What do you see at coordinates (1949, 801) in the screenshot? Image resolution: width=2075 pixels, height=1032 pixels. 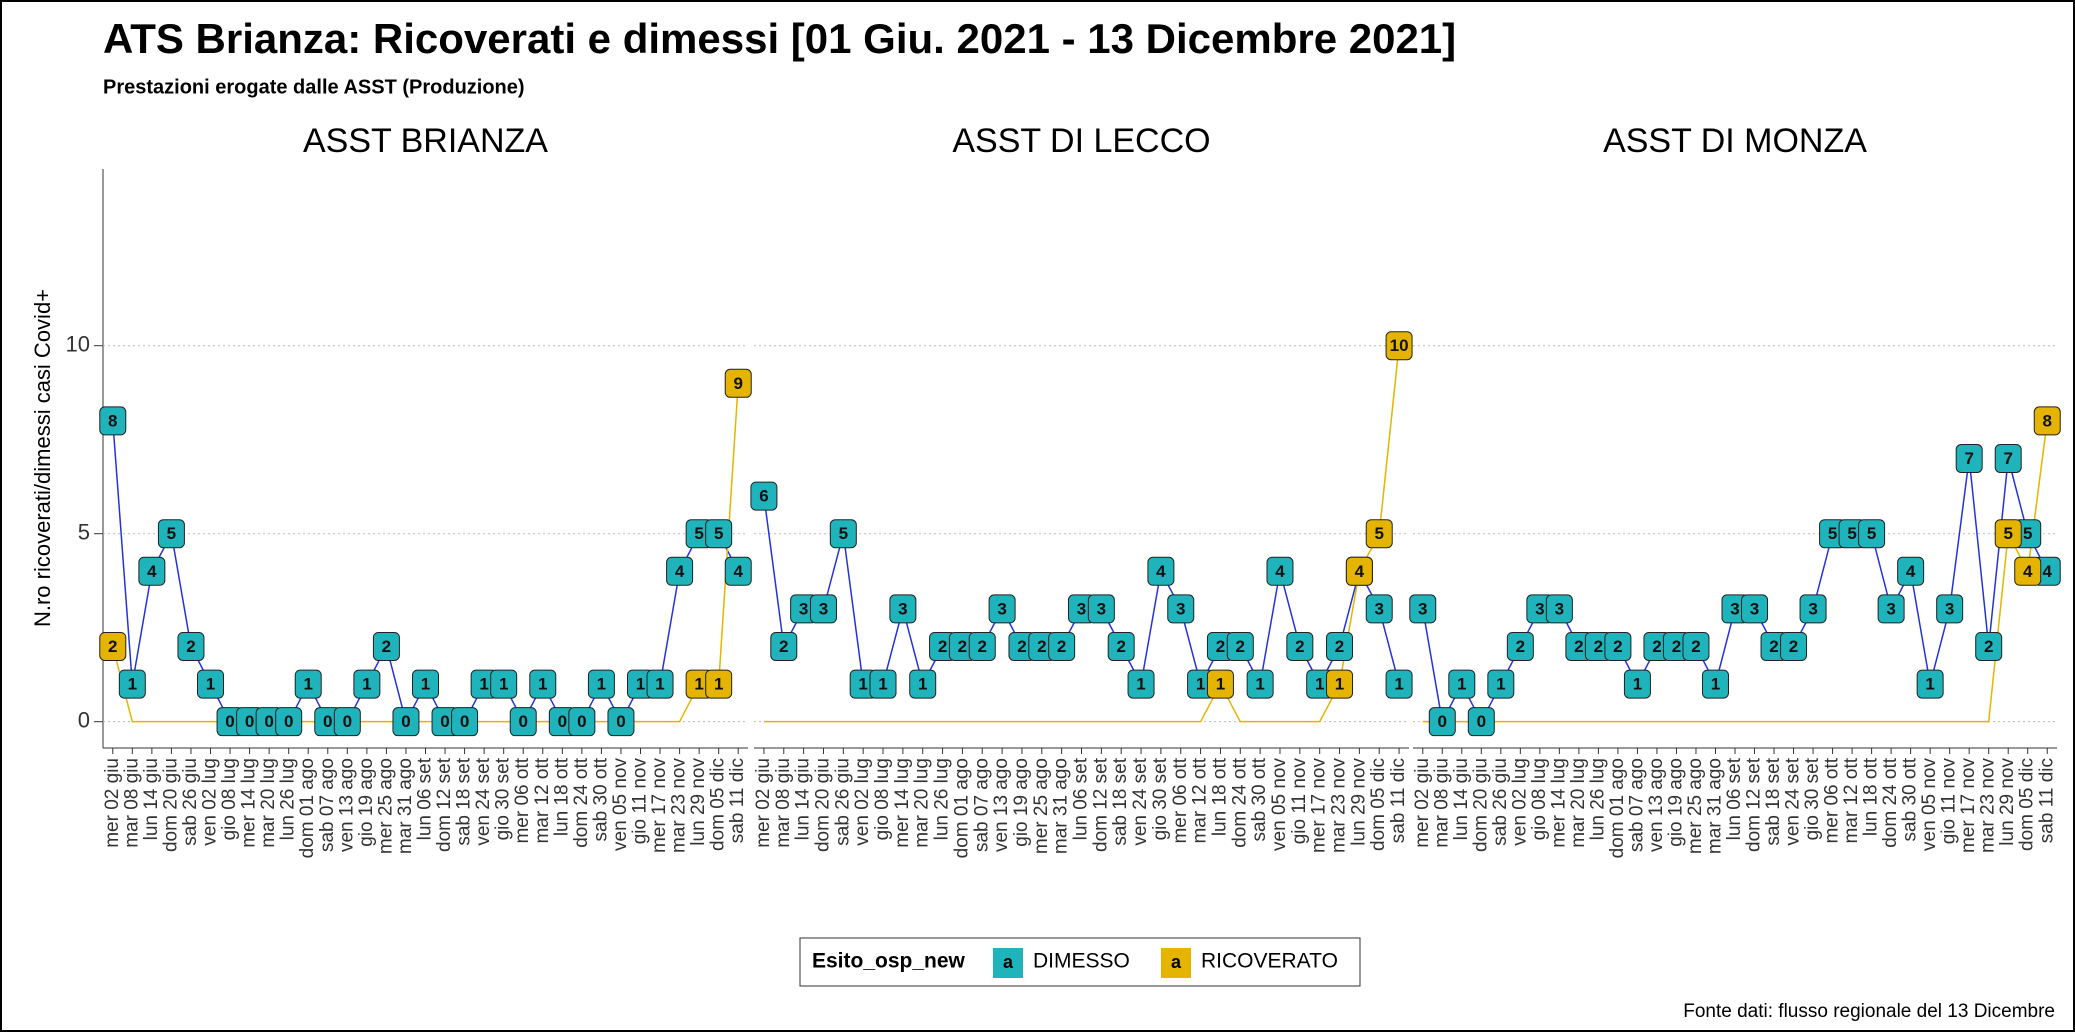 I see `x-tick-label: gio 11 nov` at bounding box center [1949, 801].